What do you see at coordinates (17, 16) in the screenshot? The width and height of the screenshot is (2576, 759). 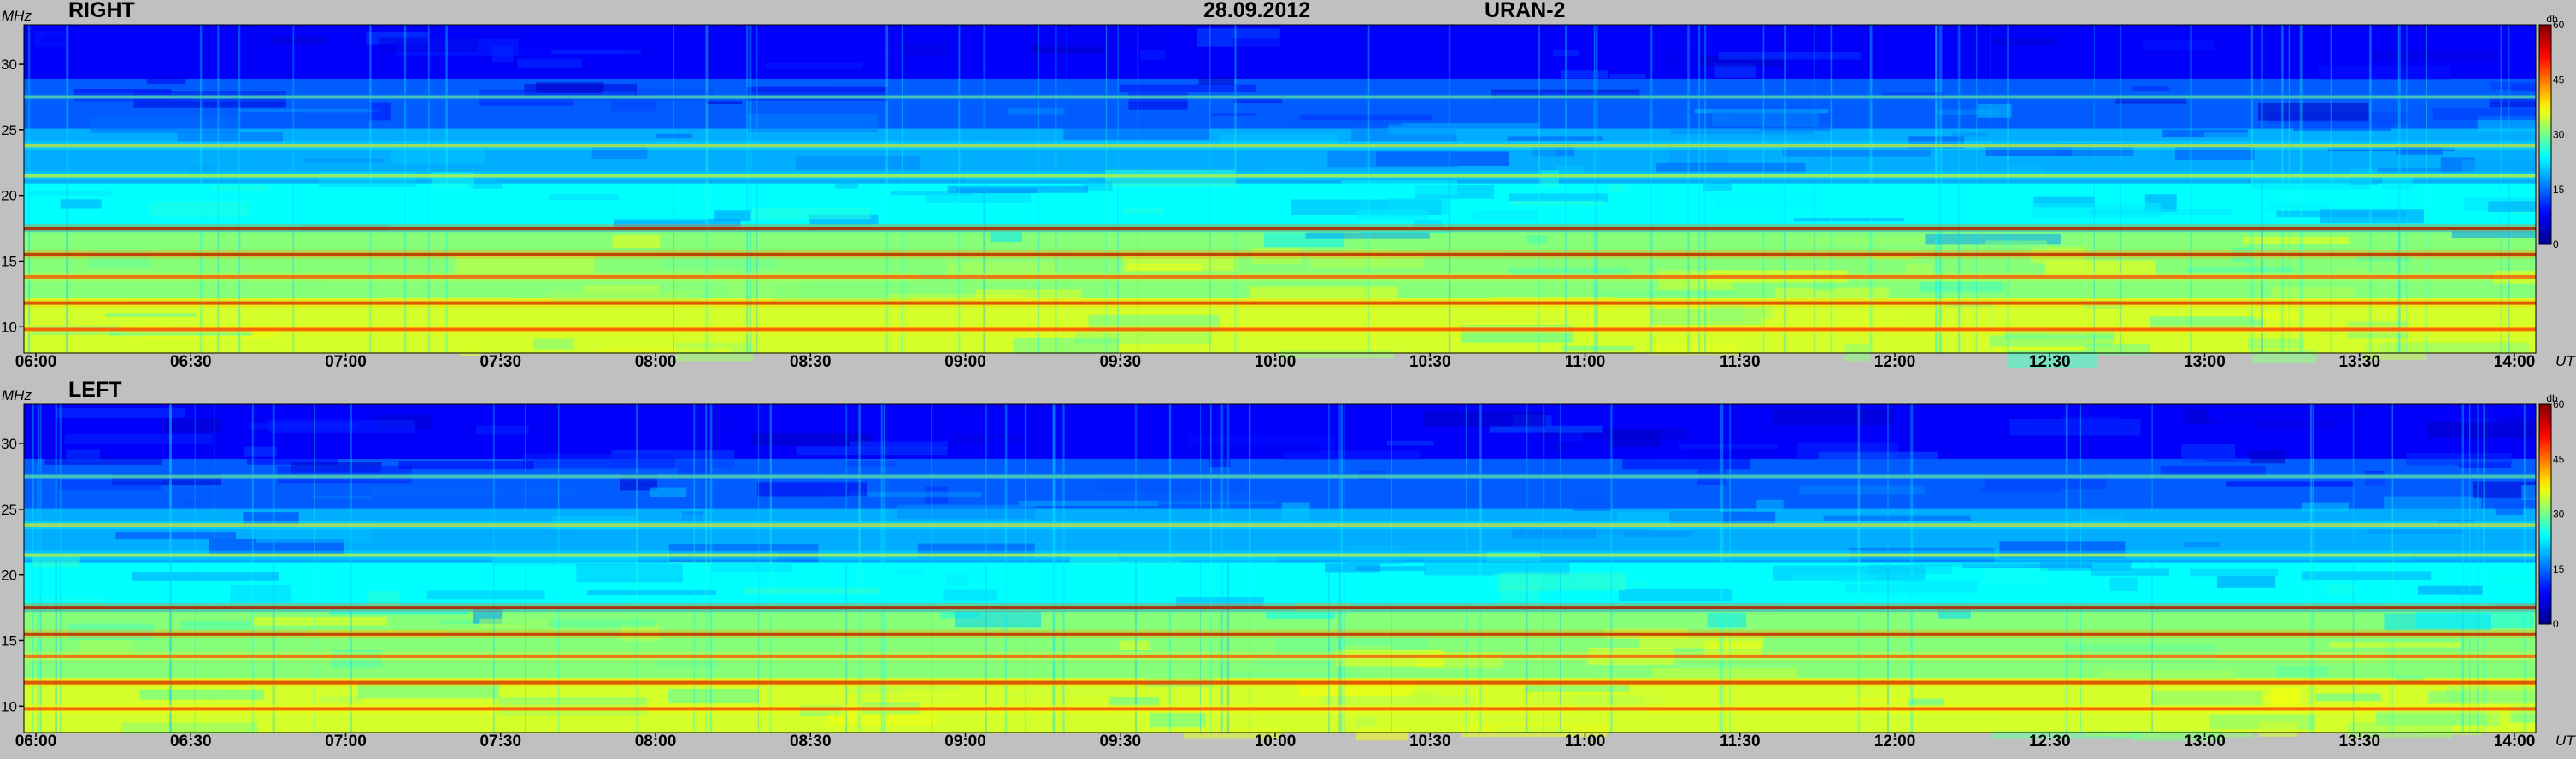 I see `top-panel-ylabel: MHz` at bounding box center [17, 16].